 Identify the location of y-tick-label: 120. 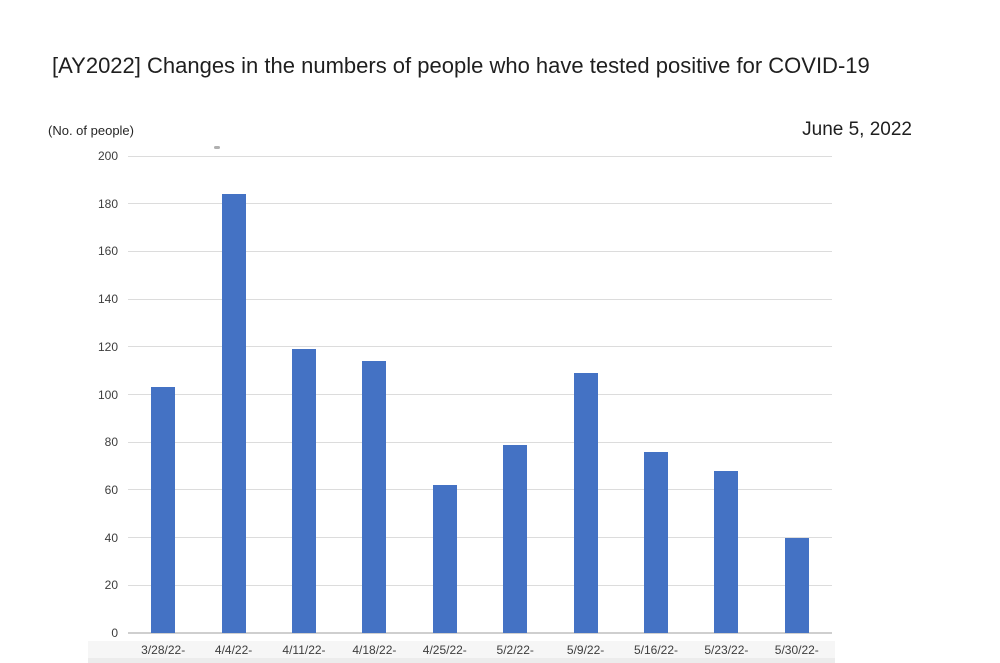
(107, 346).